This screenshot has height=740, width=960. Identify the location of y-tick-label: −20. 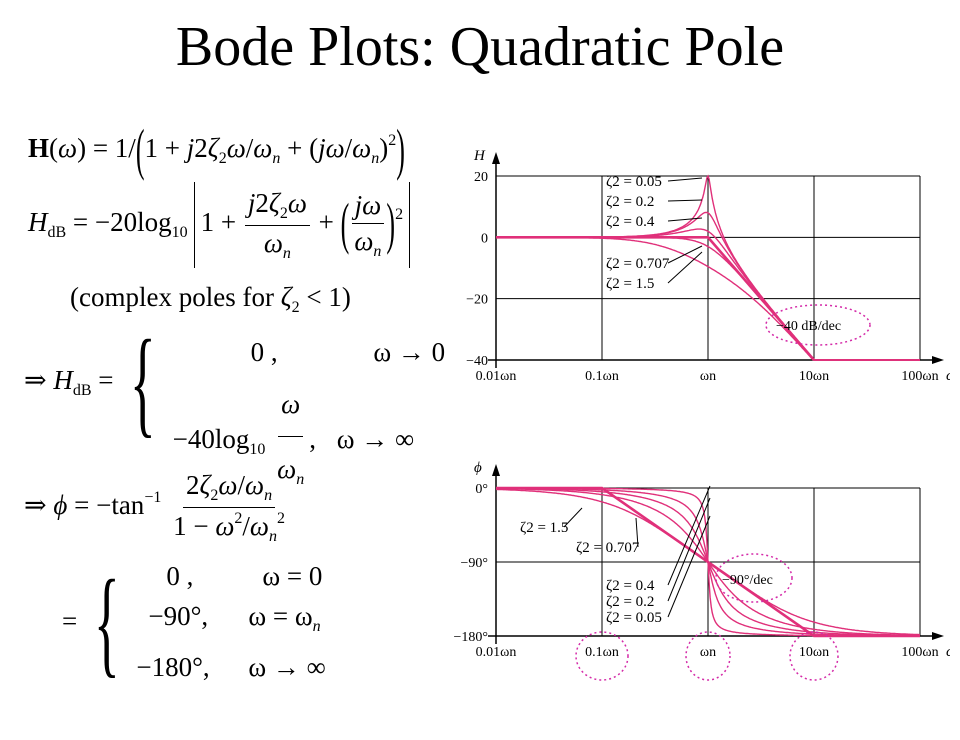
(477, 300).